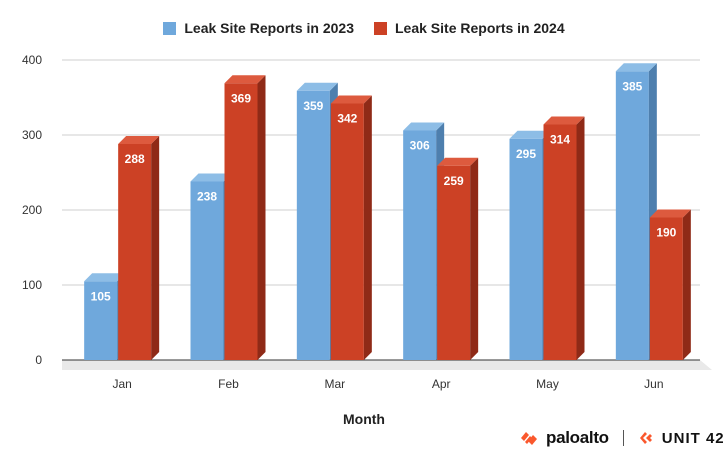 This screenshot has height=450, width=728. I want to click on x-tick-label: Jan, so click(121, 384).